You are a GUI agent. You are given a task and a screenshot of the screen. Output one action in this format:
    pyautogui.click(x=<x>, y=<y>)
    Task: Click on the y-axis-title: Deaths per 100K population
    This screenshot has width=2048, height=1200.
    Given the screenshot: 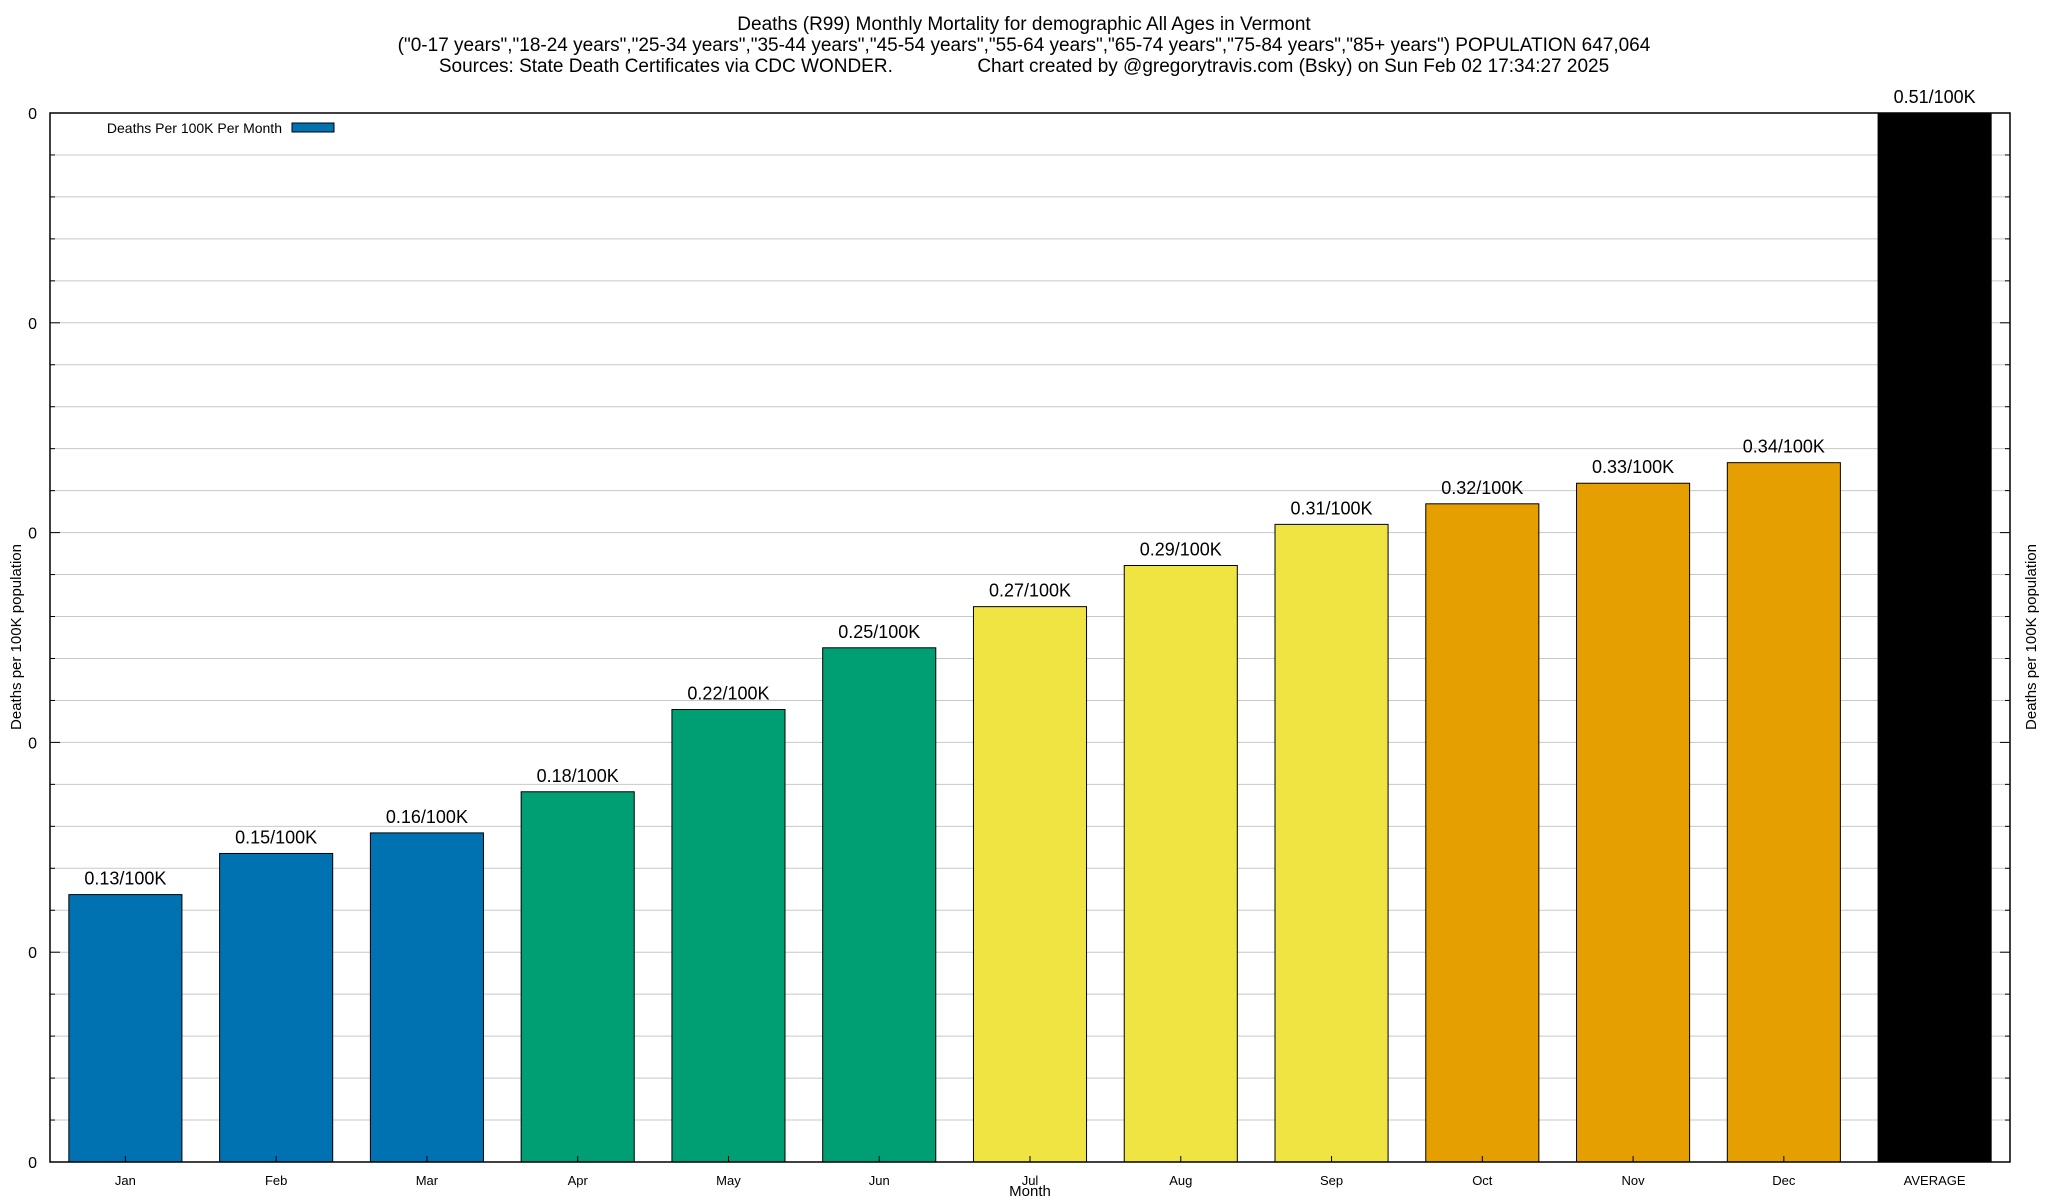 What is the action you would take?
    pyautogui.click(x=16, y=637)
    